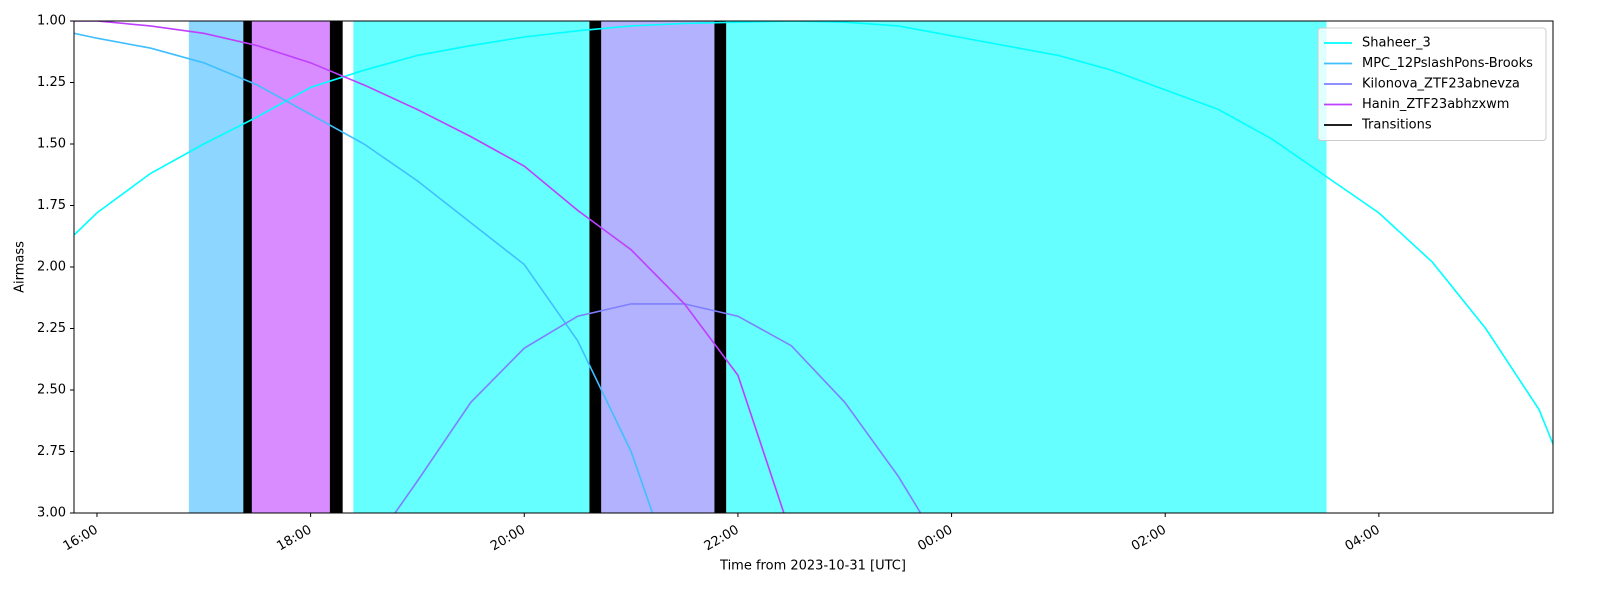 This screenshot has width=1600, height=604. I want to click on y-tick-label: 2.25, so click(51, 328).